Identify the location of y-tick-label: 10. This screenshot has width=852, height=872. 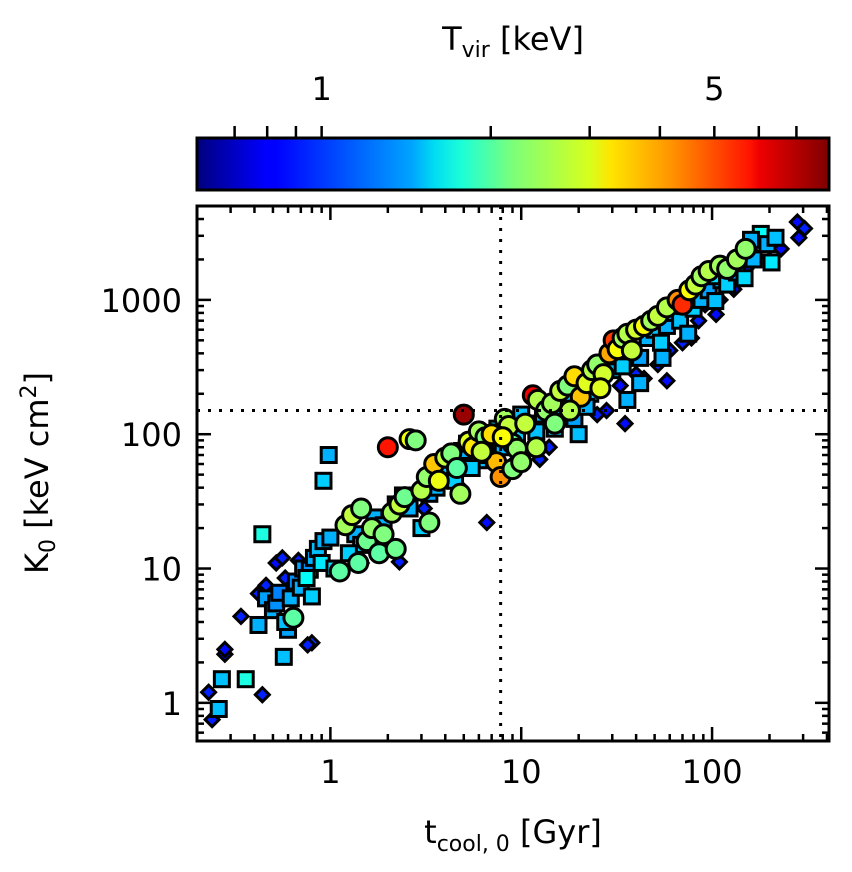
(161, 570).